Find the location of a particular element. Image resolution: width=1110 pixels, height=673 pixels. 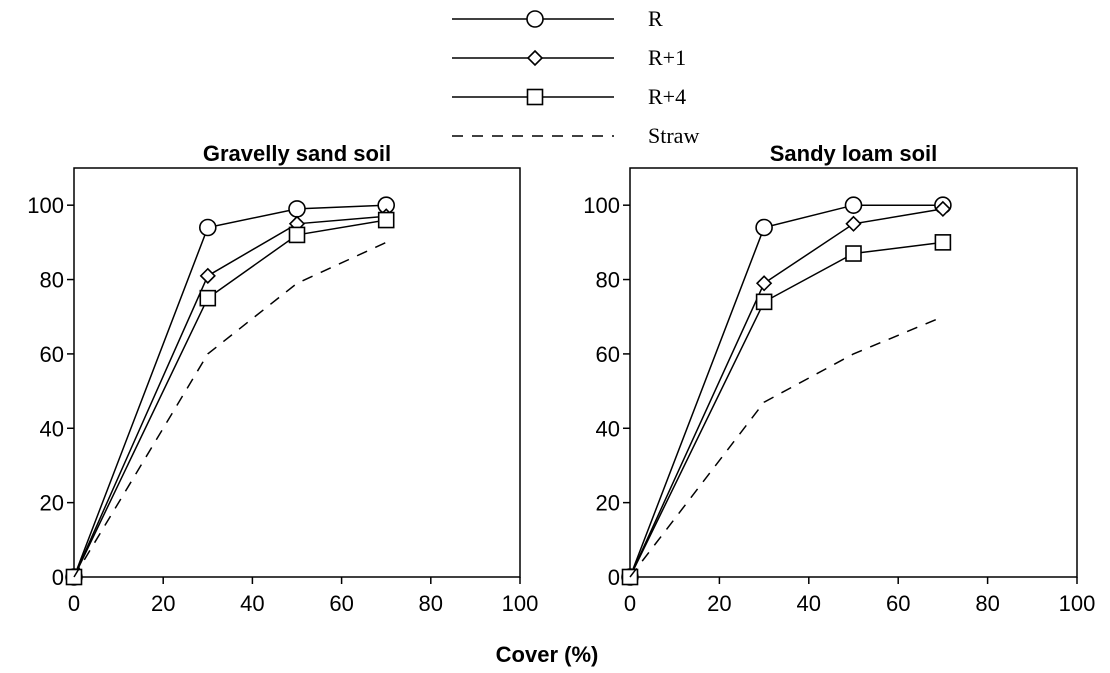

legend-marker-r is located at coordinates (535, 19).